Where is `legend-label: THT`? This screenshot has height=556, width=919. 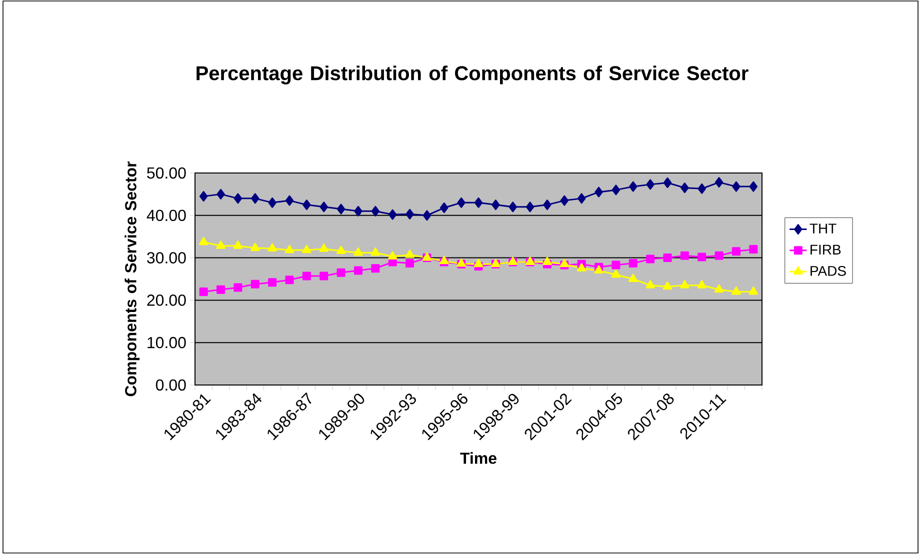 legend-label: THT is located at coordinates (823, 229).